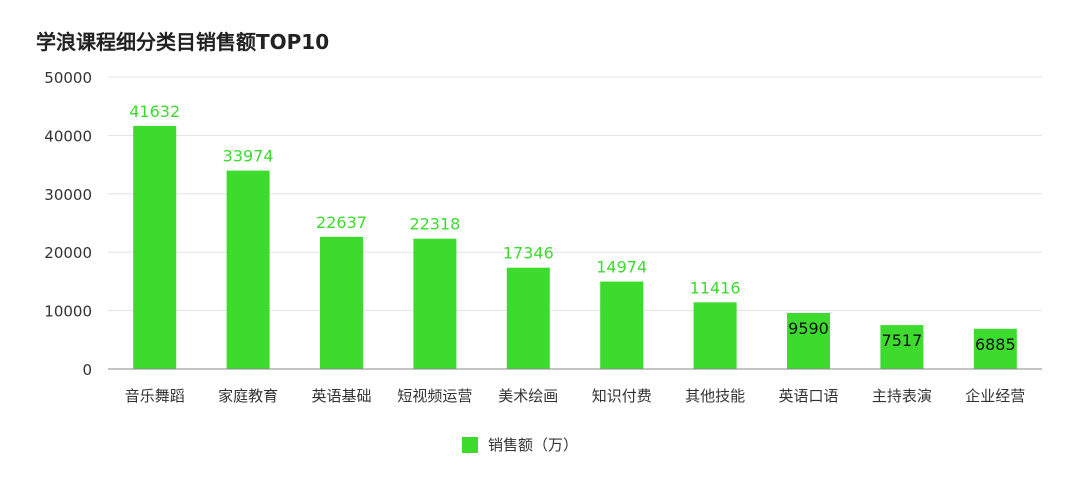  I want to click on data-label: 6885, so click(995, 344).